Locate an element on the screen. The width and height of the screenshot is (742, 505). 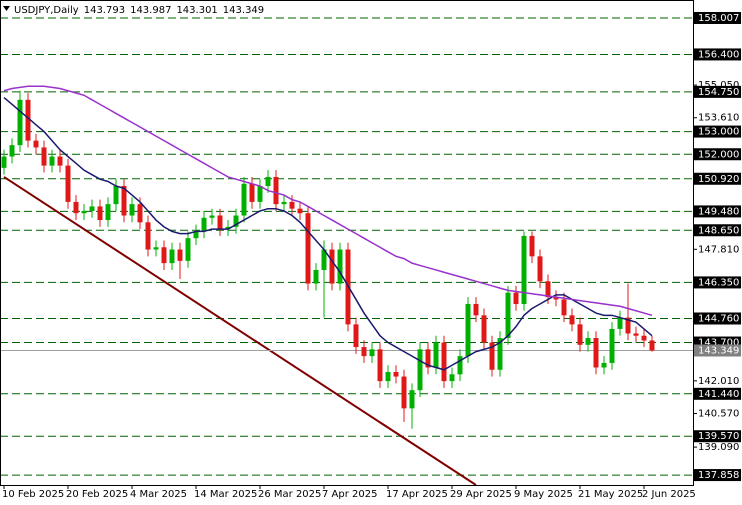
level-label: 139.570 is located at coordinates (718, 436).